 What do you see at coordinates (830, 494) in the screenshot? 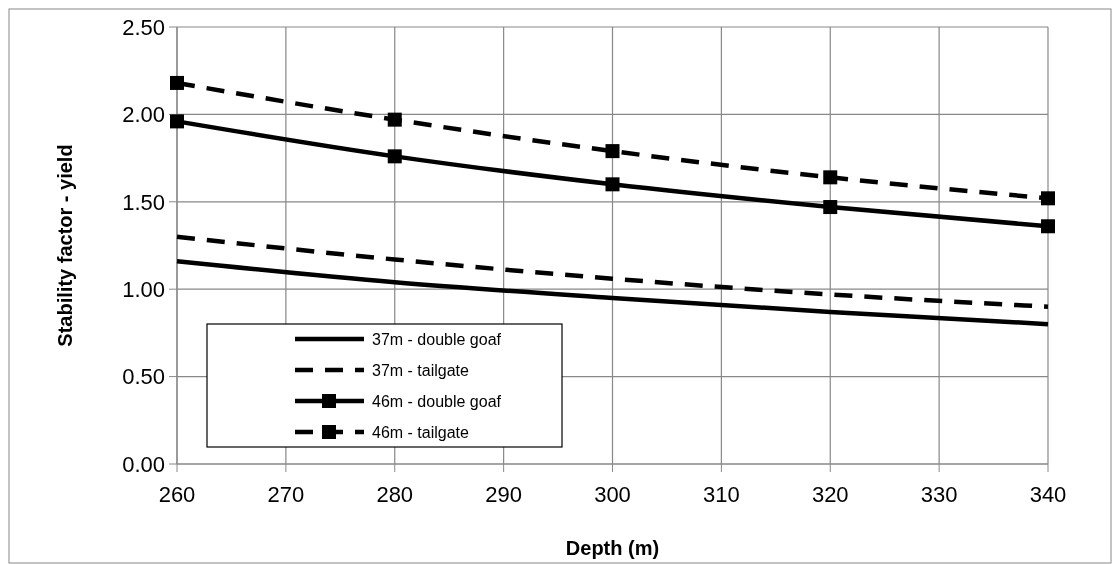
I see `x-tick-label: 320` at bounding box center [830, 494].